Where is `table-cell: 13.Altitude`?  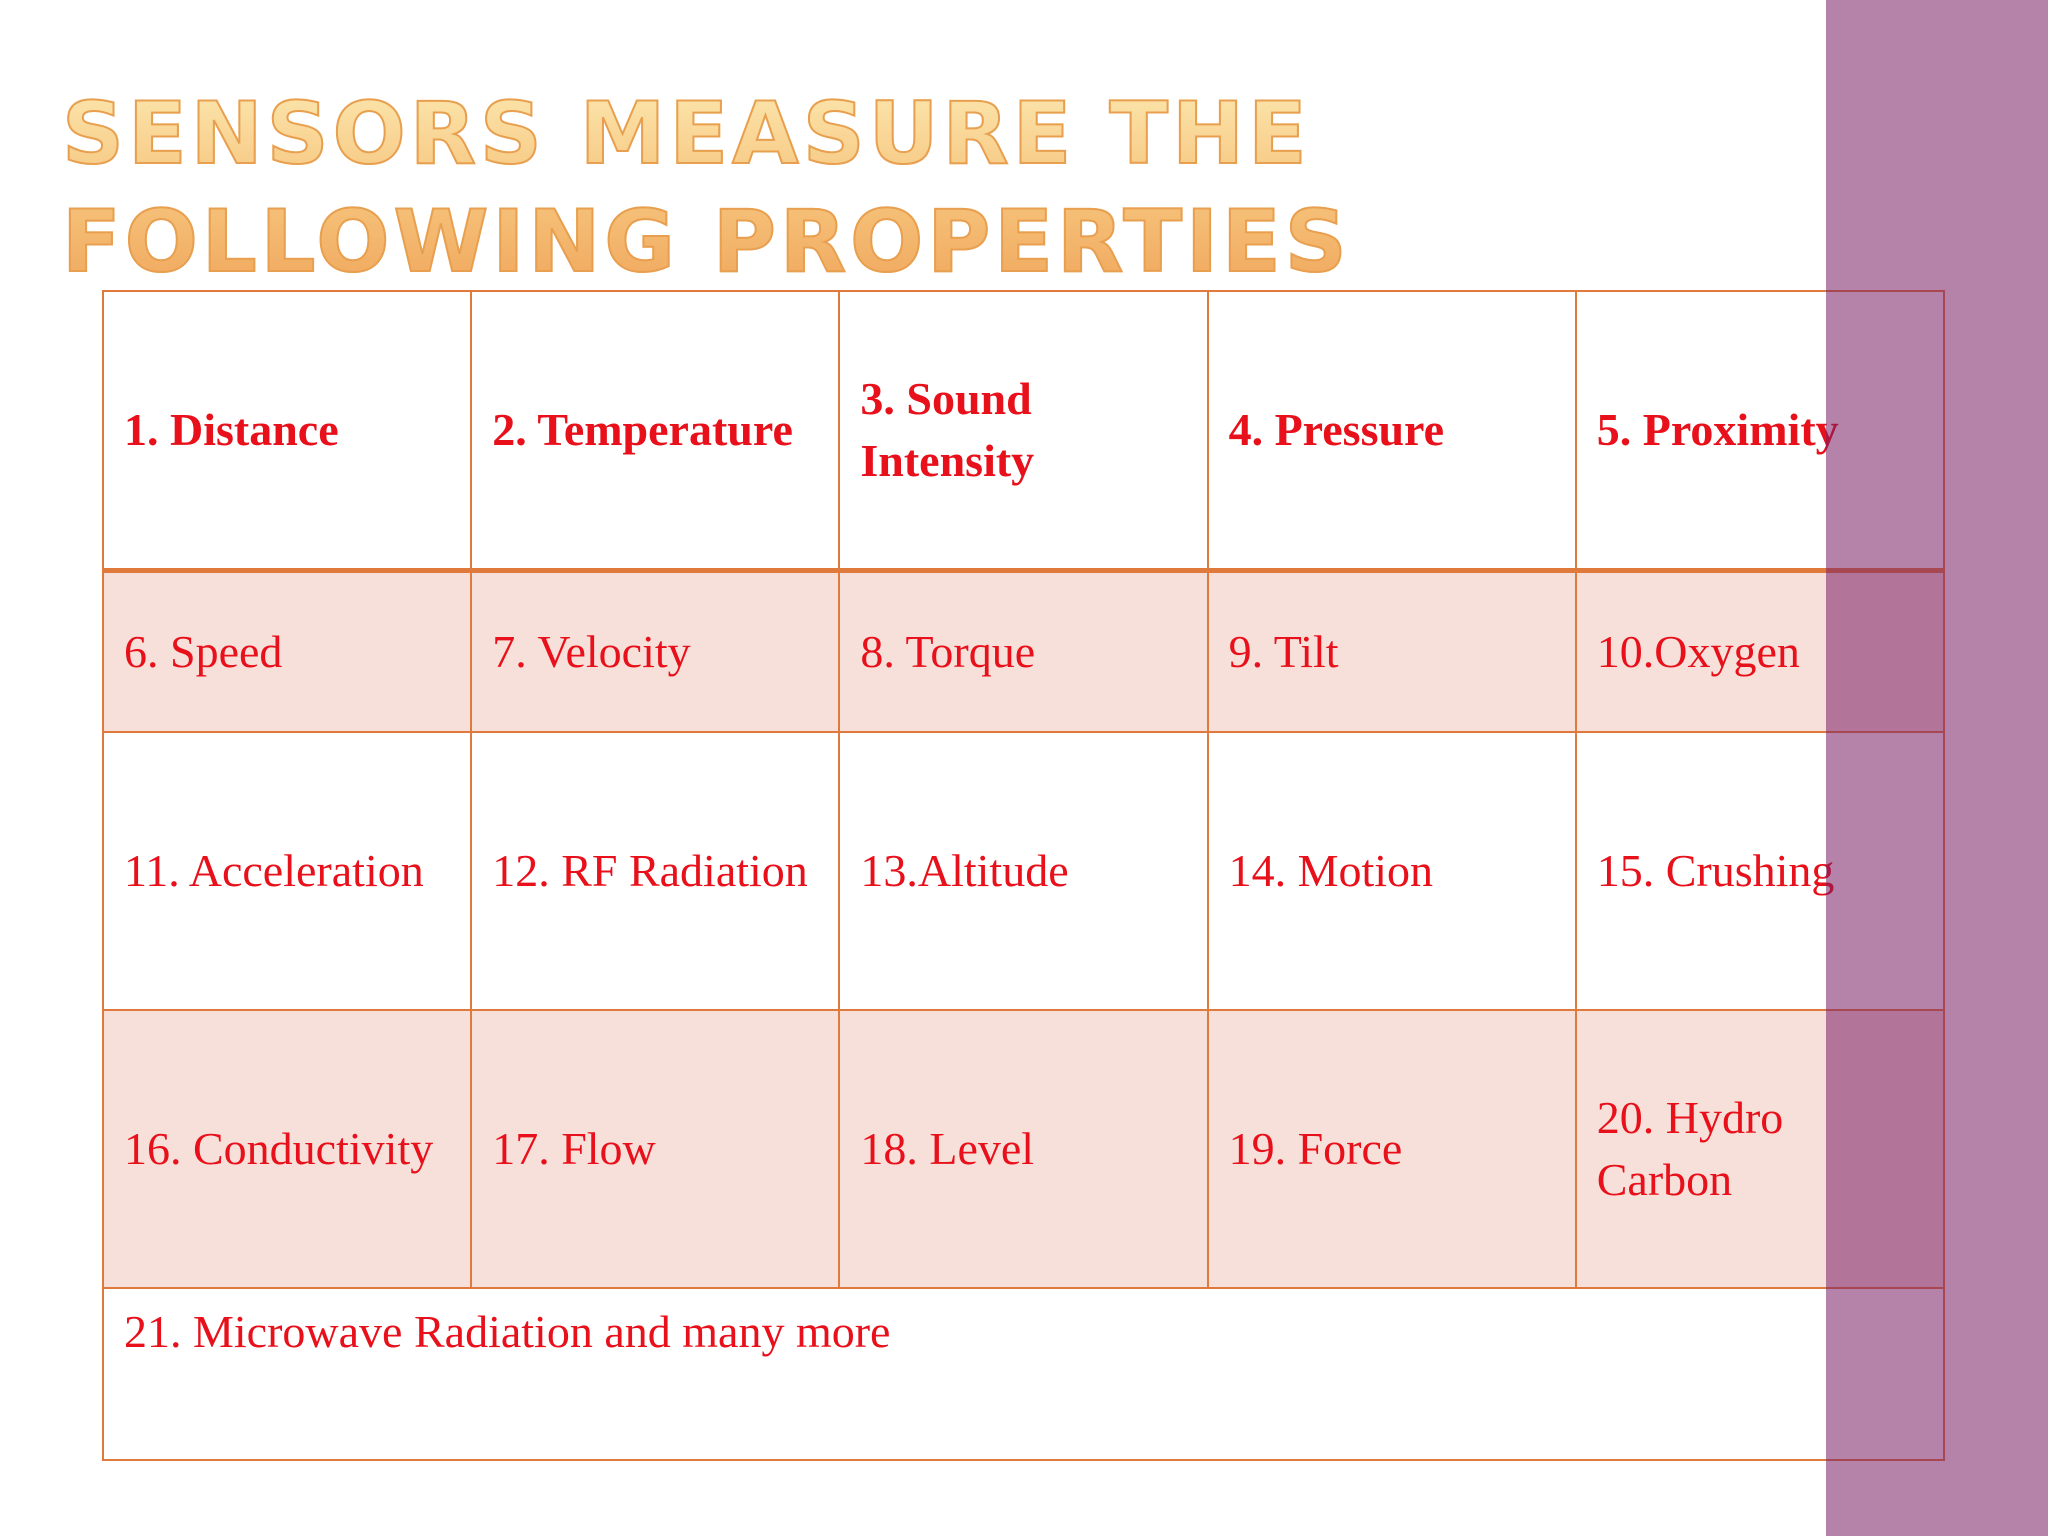 table-cell: 13.Altitude is located at coordinates (1023, 871).